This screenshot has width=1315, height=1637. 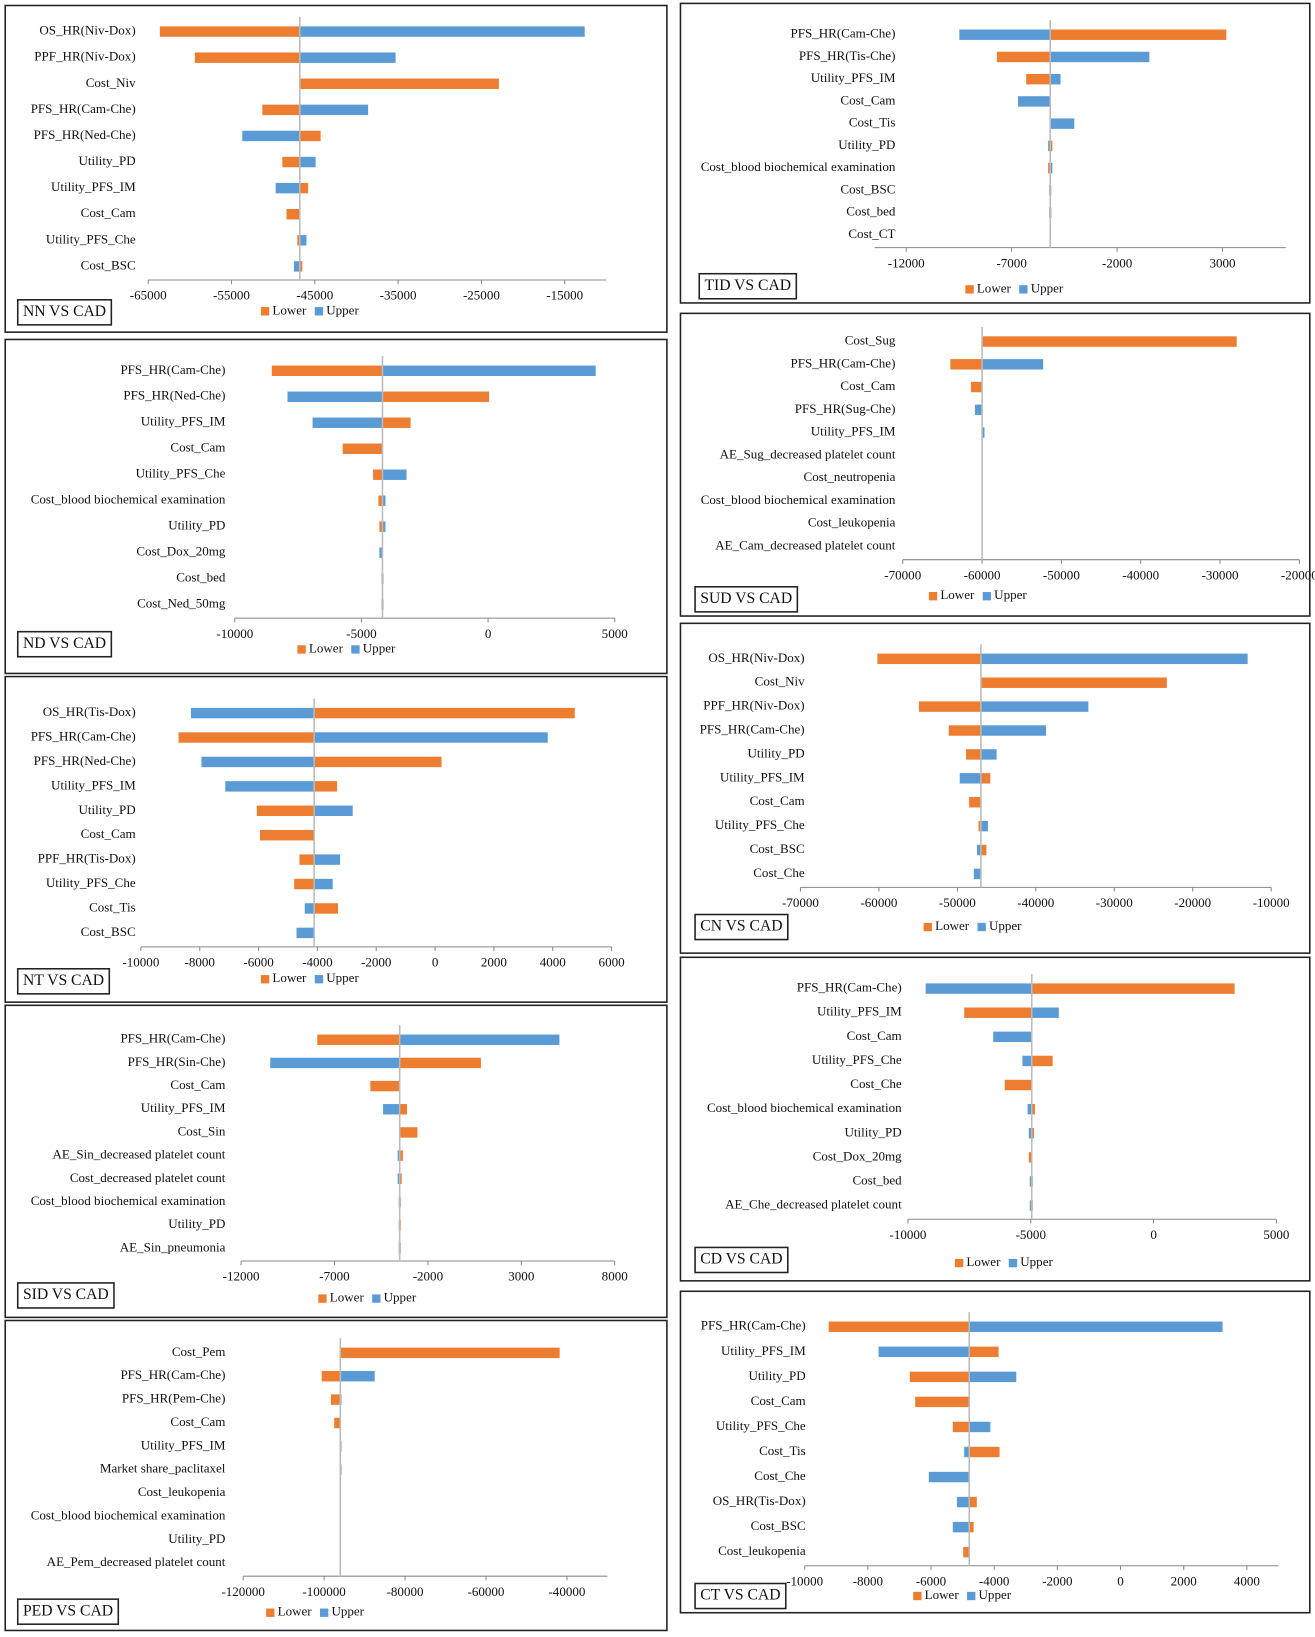 I want to click on category-label: Cost_Che, so click(x=780, y=1475).